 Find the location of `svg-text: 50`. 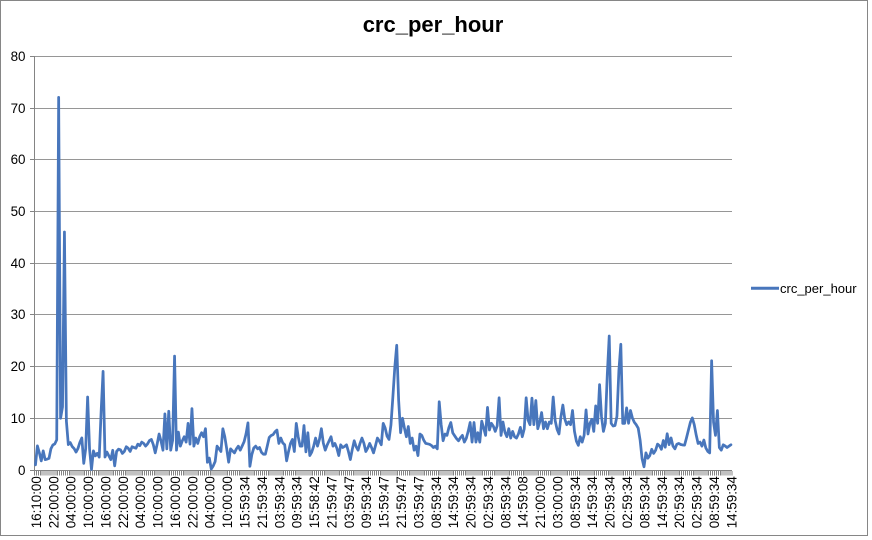

svg-text: 50 is located at coordinates (18, 211).